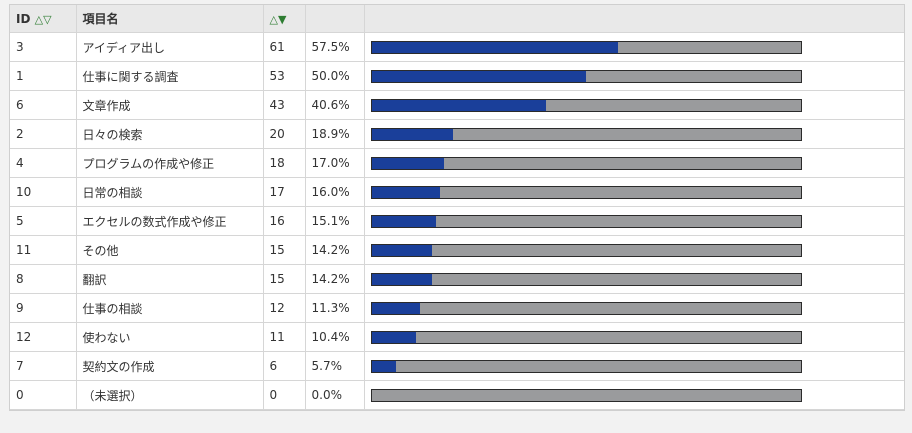  I want to click on row-name-value: 使わない, so click(106, 337).